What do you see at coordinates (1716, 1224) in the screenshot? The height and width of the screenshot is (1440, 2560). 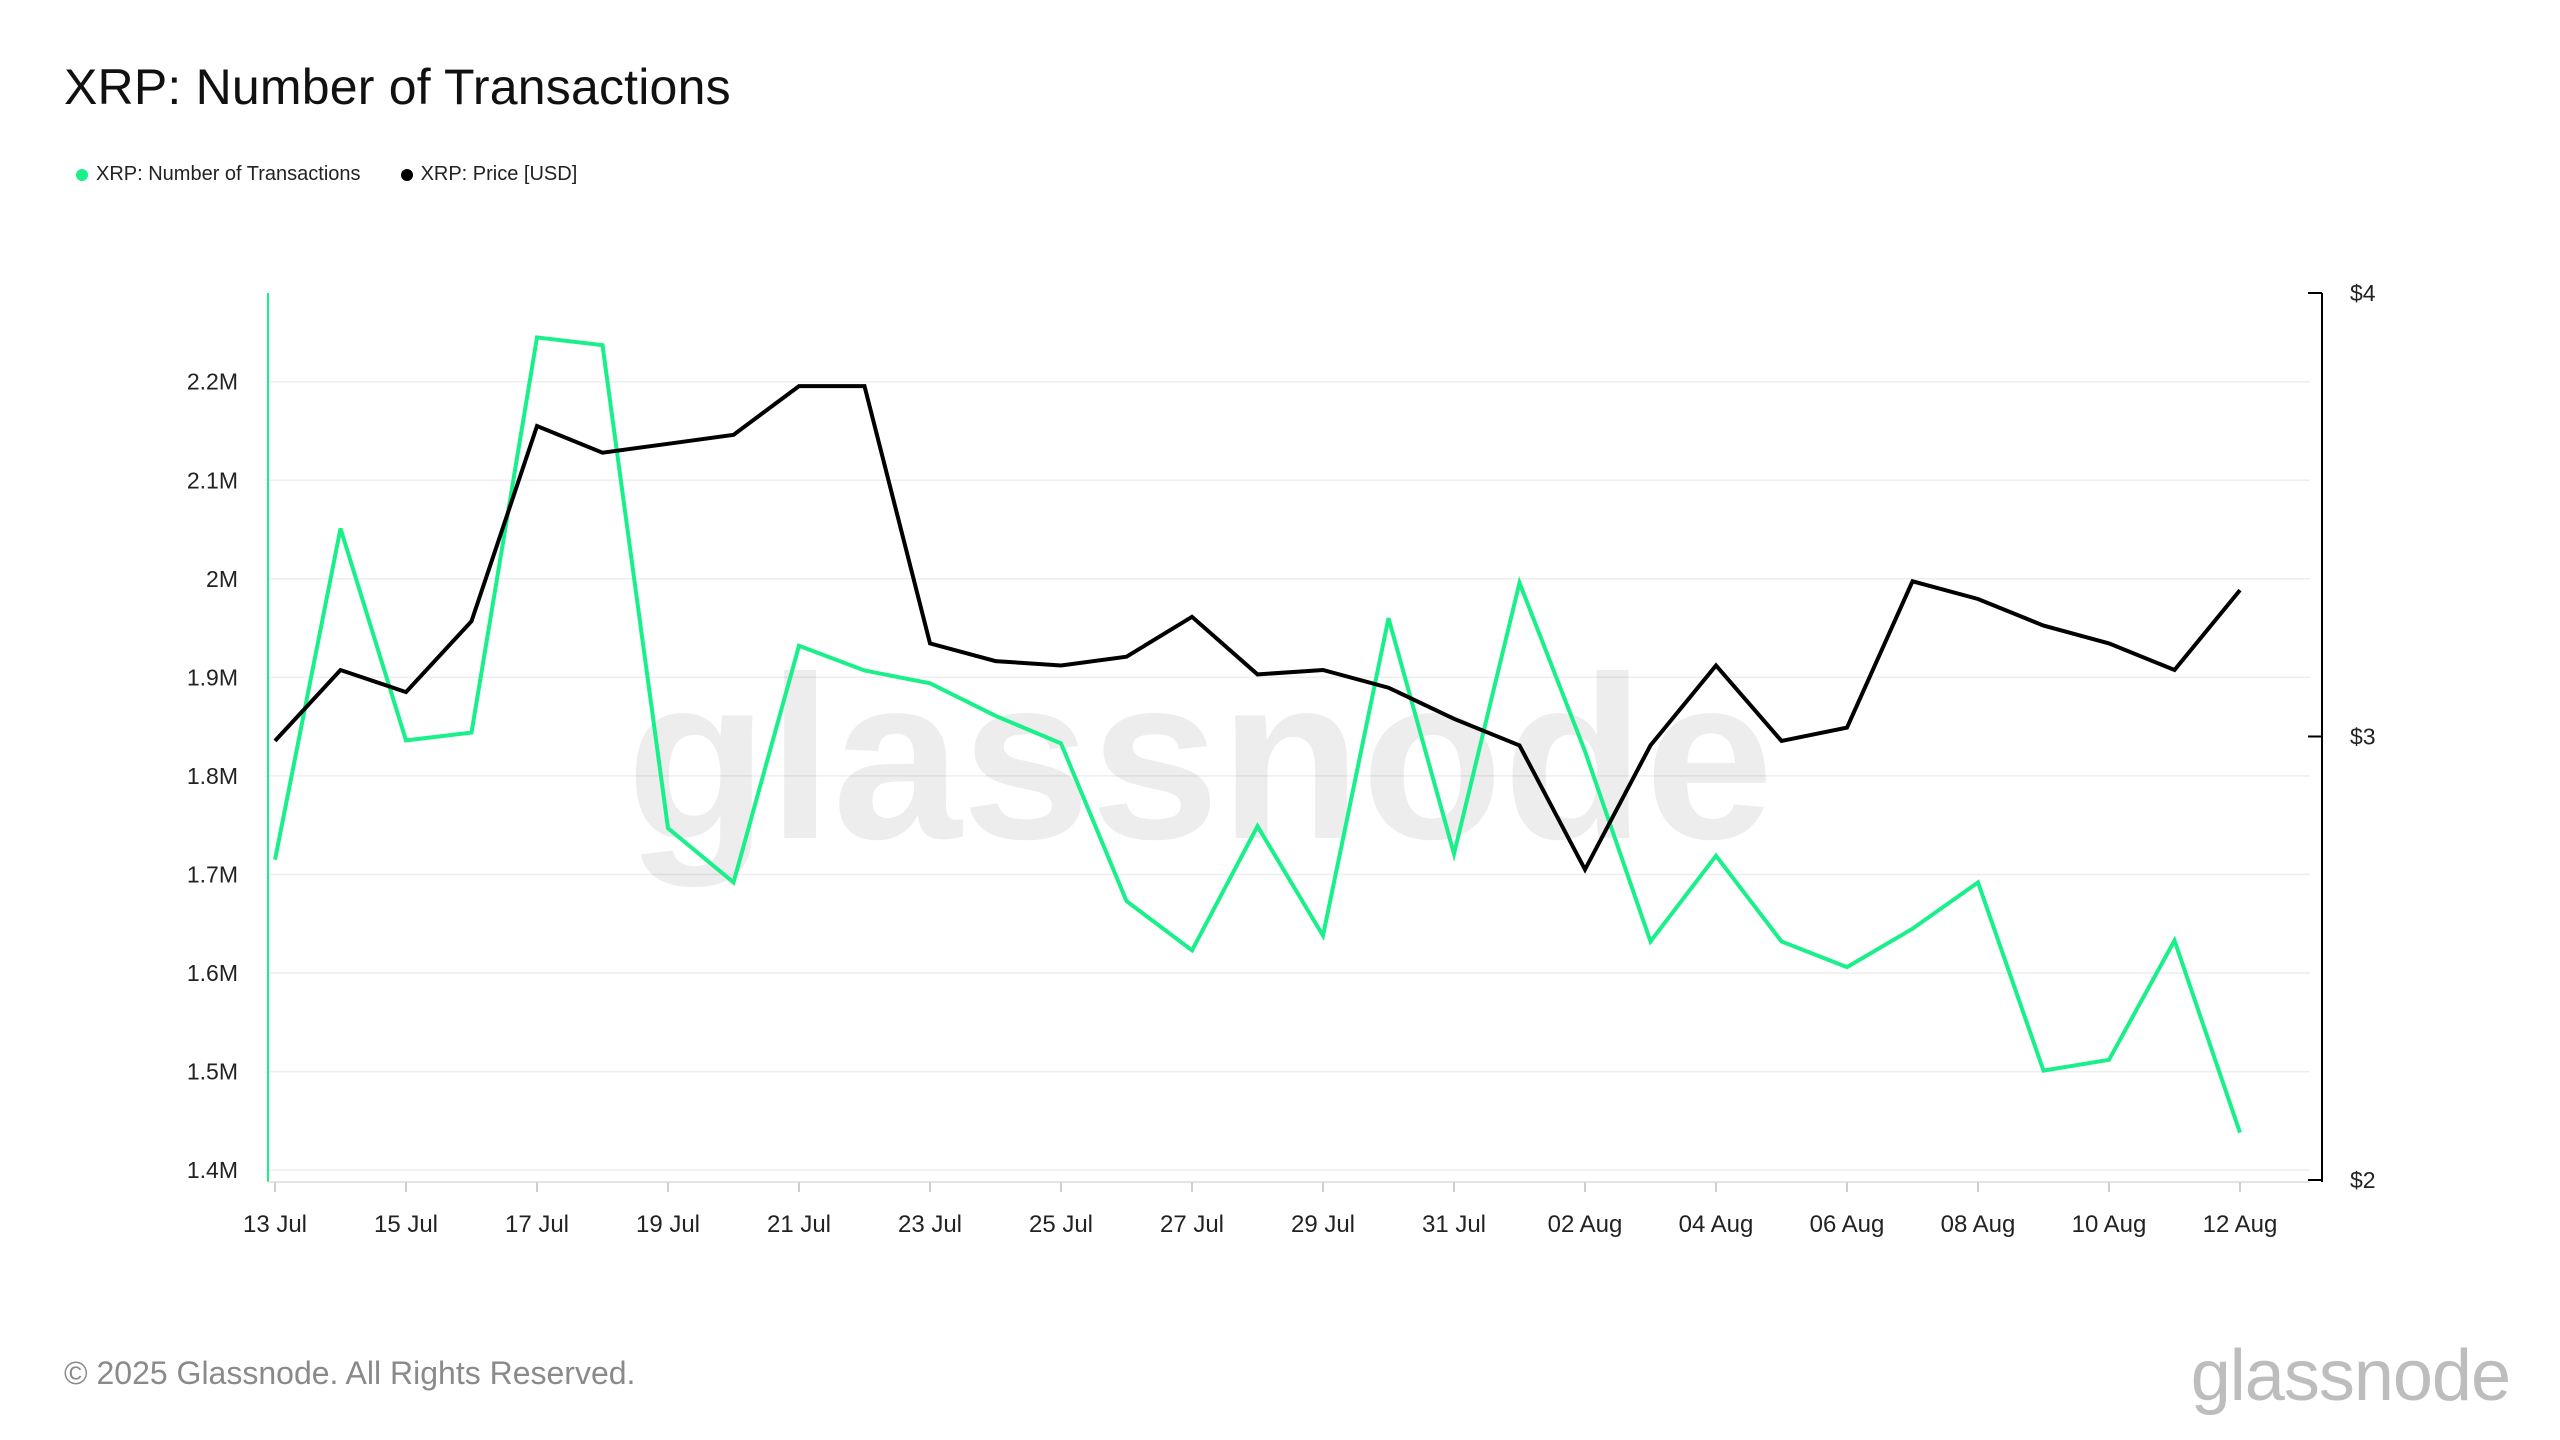 I see `x-tick-label: 04 Aug` at bounding box center [1716, 1224].